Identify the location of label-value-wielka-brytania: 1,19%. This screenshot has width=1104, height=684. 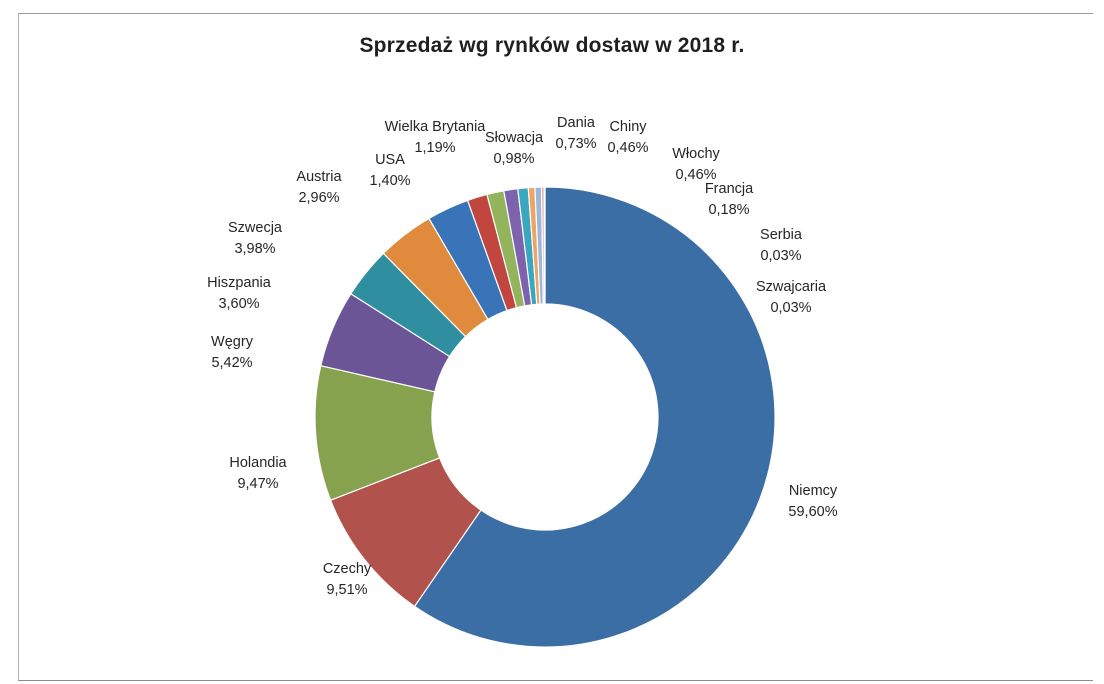
(434, 148).